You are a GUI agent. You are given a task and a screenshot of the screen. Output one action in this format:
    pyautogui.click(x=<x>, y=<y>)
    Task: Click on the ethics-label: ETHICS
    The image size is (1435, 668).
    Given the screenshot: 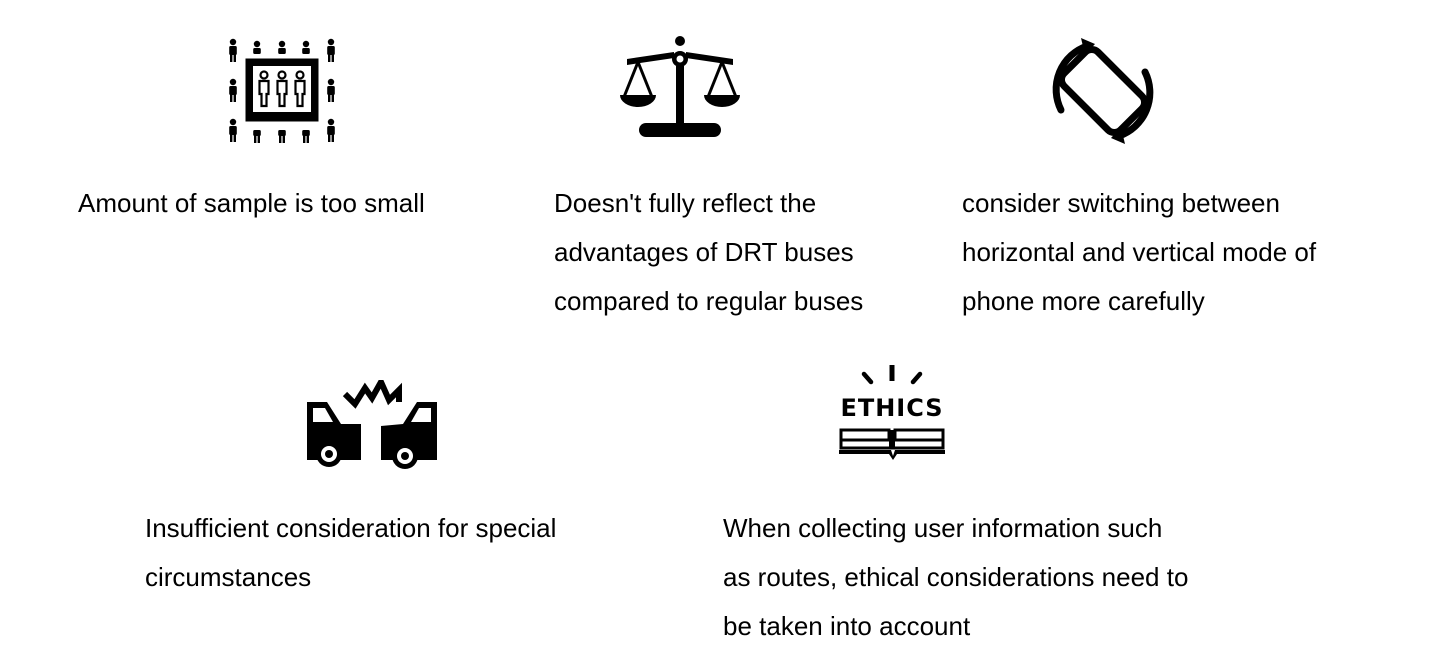 What is the action you would take?
    pyautogui.click(x=891, y=408)
    